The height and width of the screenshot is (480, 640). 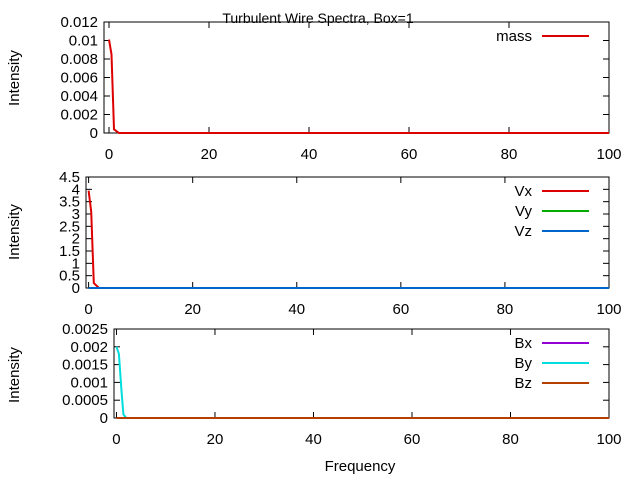 What do you see at coordinates (85, 365) in the screenshot?
I see `y-tick-label: 0.0015` at bounding box center [85, 365].